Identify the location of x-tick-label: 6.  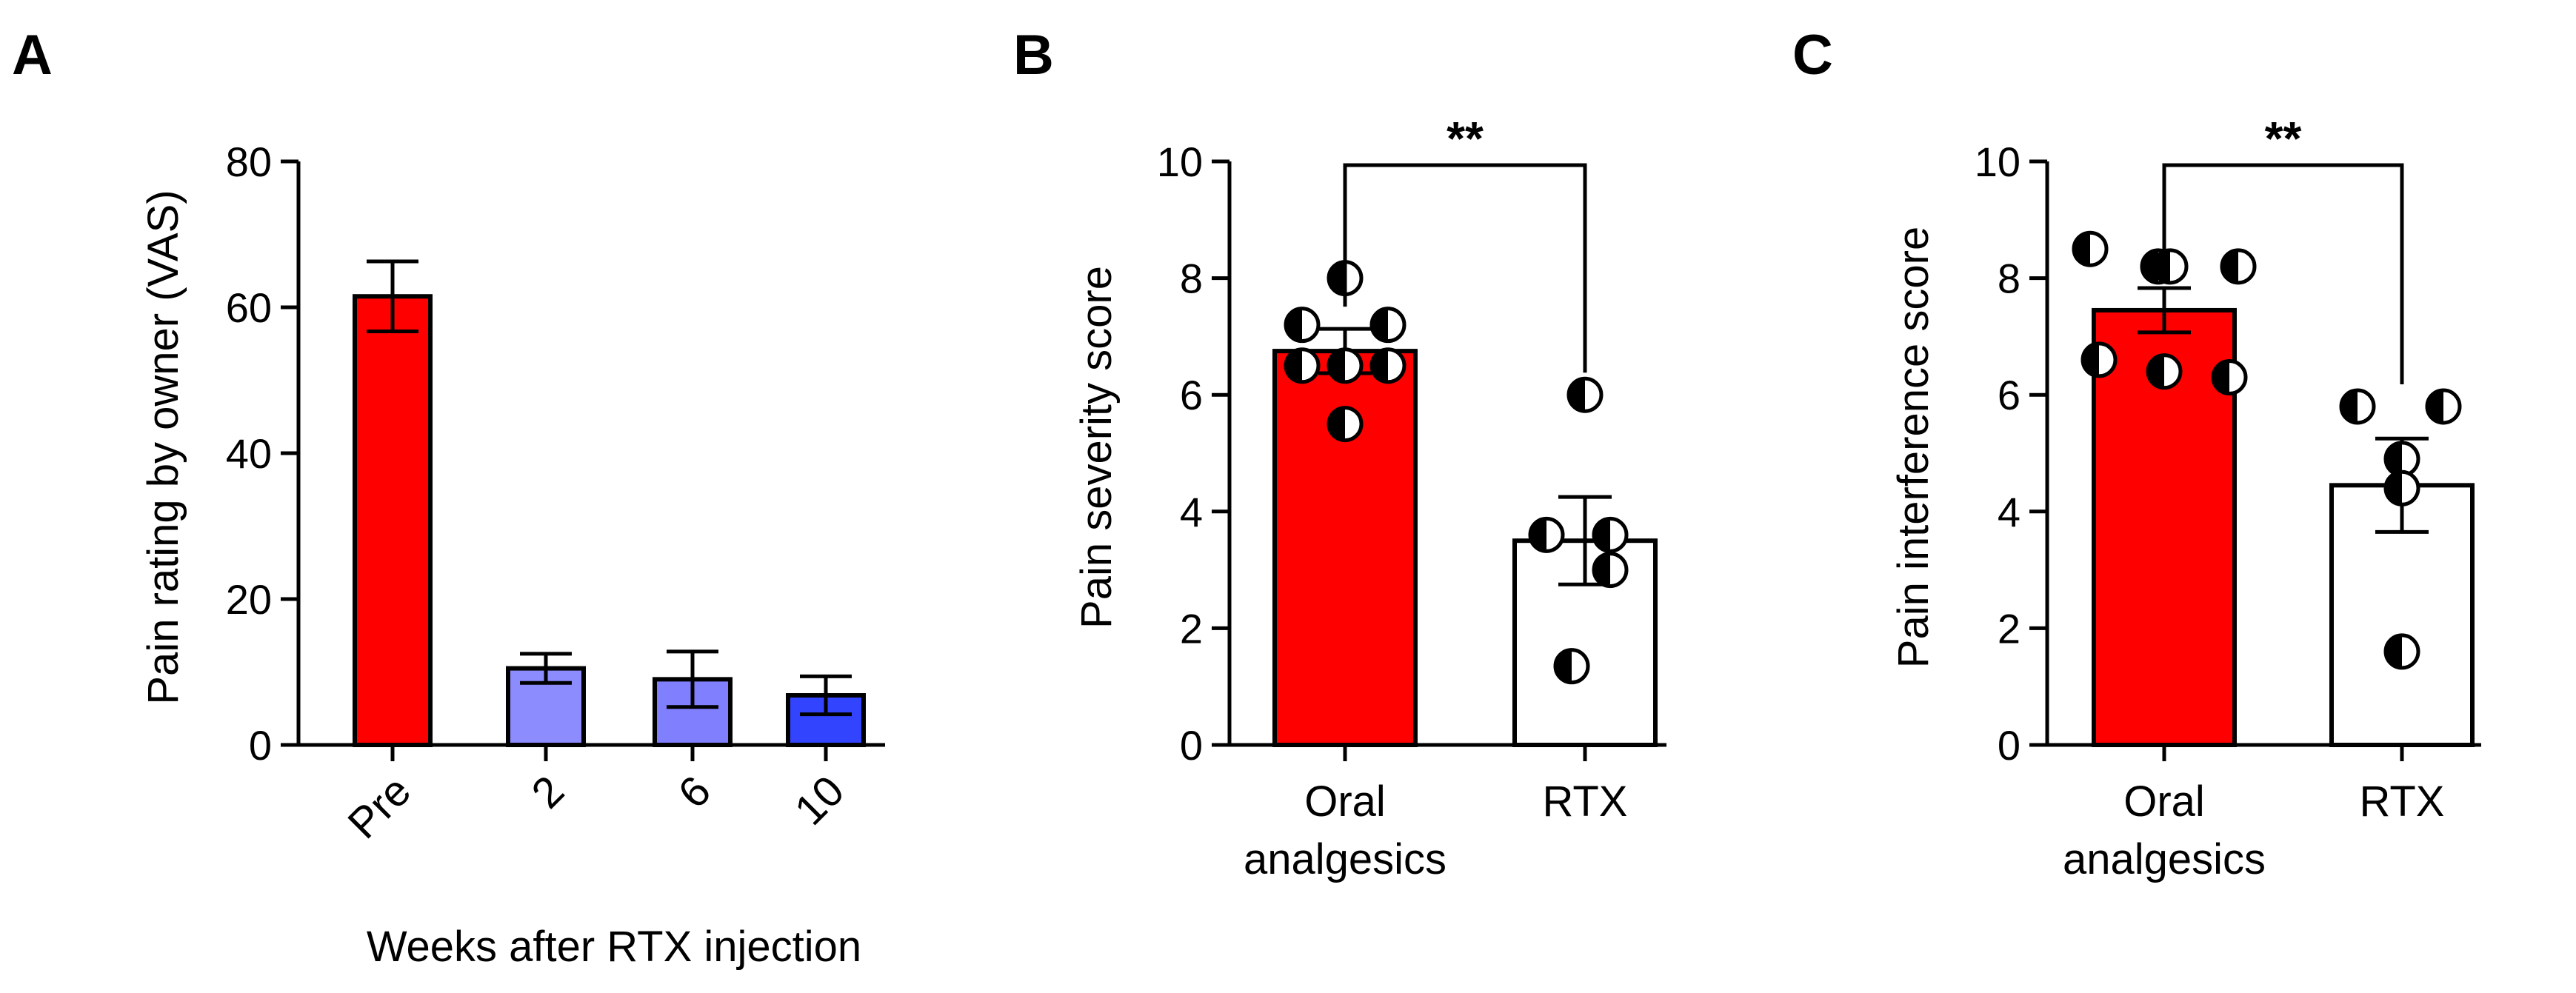
(694, 792).